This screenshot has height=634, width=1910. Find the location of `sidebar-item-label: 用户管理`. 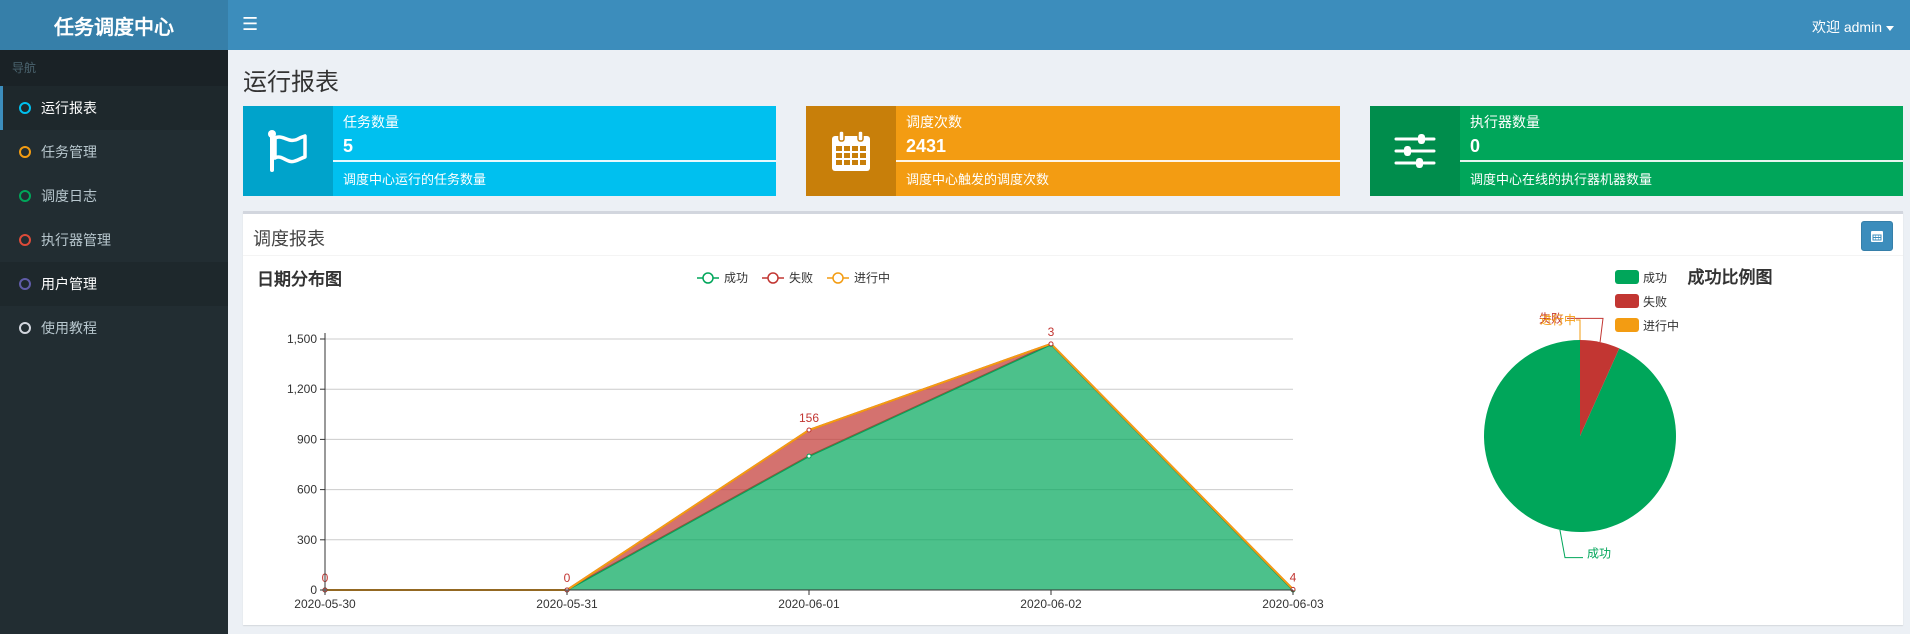

sidebar-item-label: 用户管理 is located at coordinates (69, 284).